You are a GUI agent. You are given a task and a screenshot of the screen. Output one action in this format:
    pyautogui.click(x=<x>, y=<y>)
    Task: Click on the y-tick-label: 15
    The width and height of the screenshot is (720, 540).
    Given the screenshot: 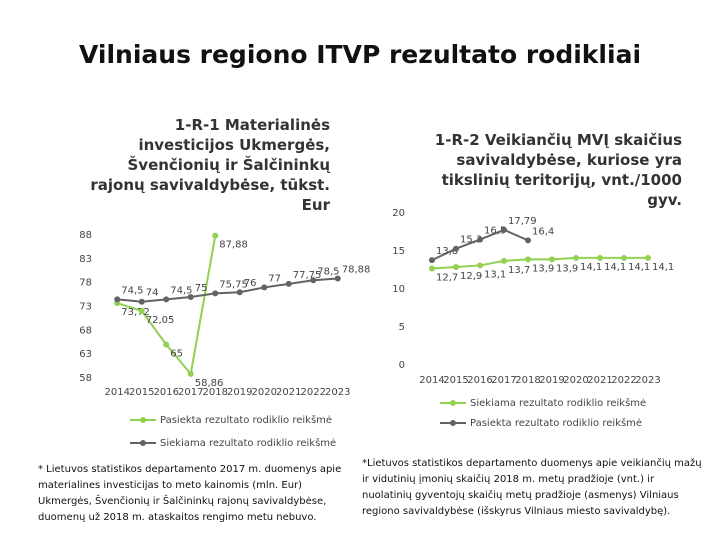 What is the action you would take?
    pyautogui.click(x=398, y=251)
    